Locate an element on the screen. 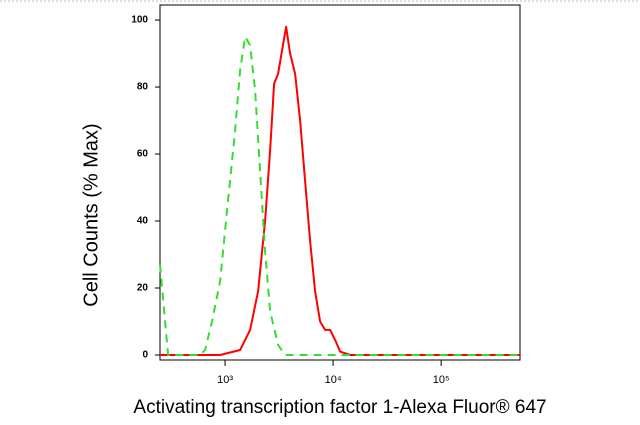  y-tick-label: 20 is located at coordinates (143, 288).